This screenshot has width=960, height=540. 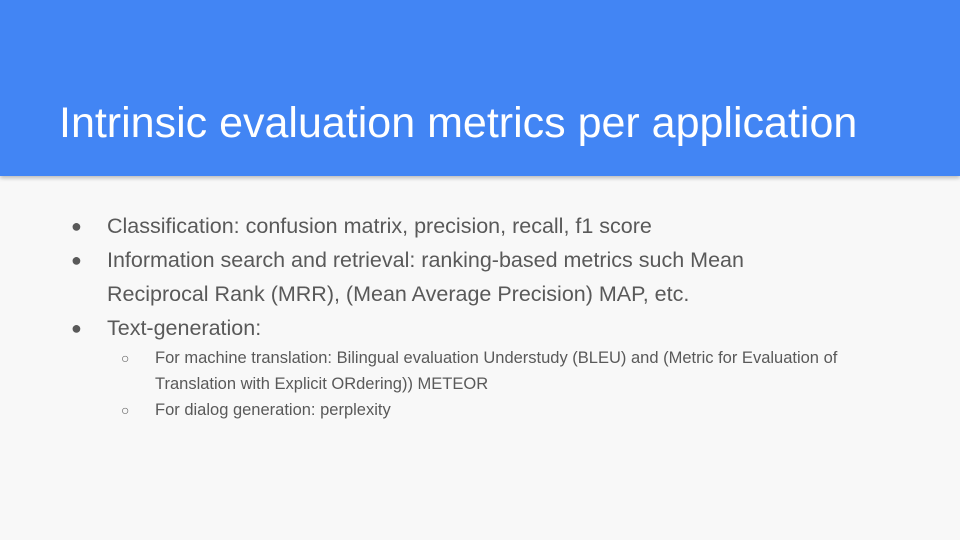 I want to click on sub-bullet-item: ○ For dialog generation: perplexity, so click(x=480, y=410).